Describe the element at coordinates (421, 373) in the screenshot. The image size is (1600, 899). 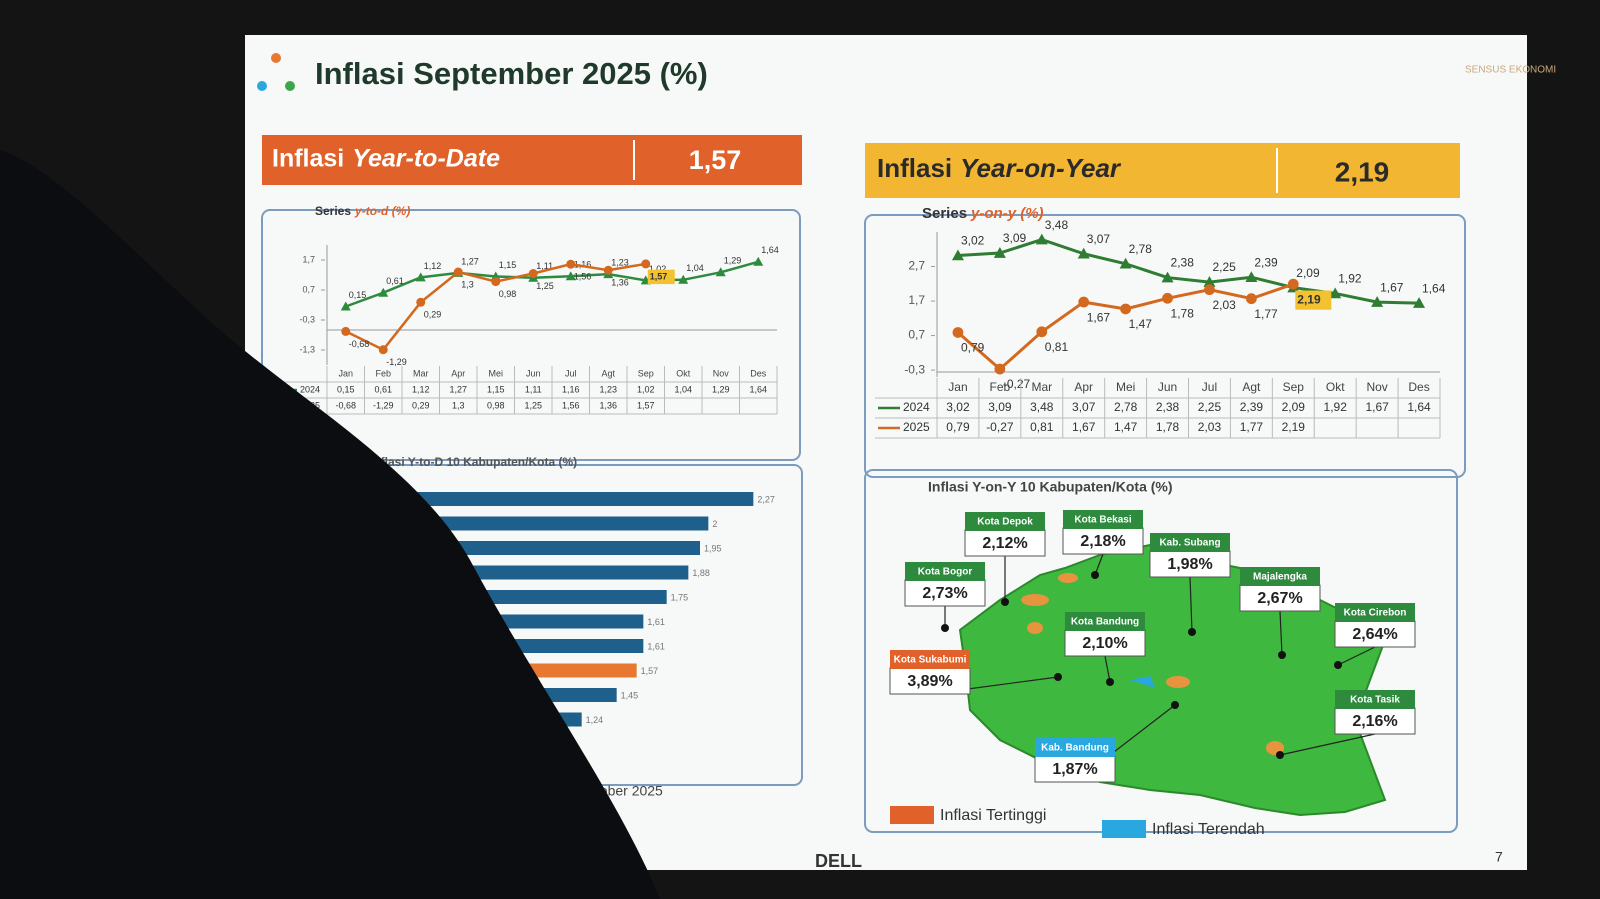
I see `x-tick-label: Mar` at that location.